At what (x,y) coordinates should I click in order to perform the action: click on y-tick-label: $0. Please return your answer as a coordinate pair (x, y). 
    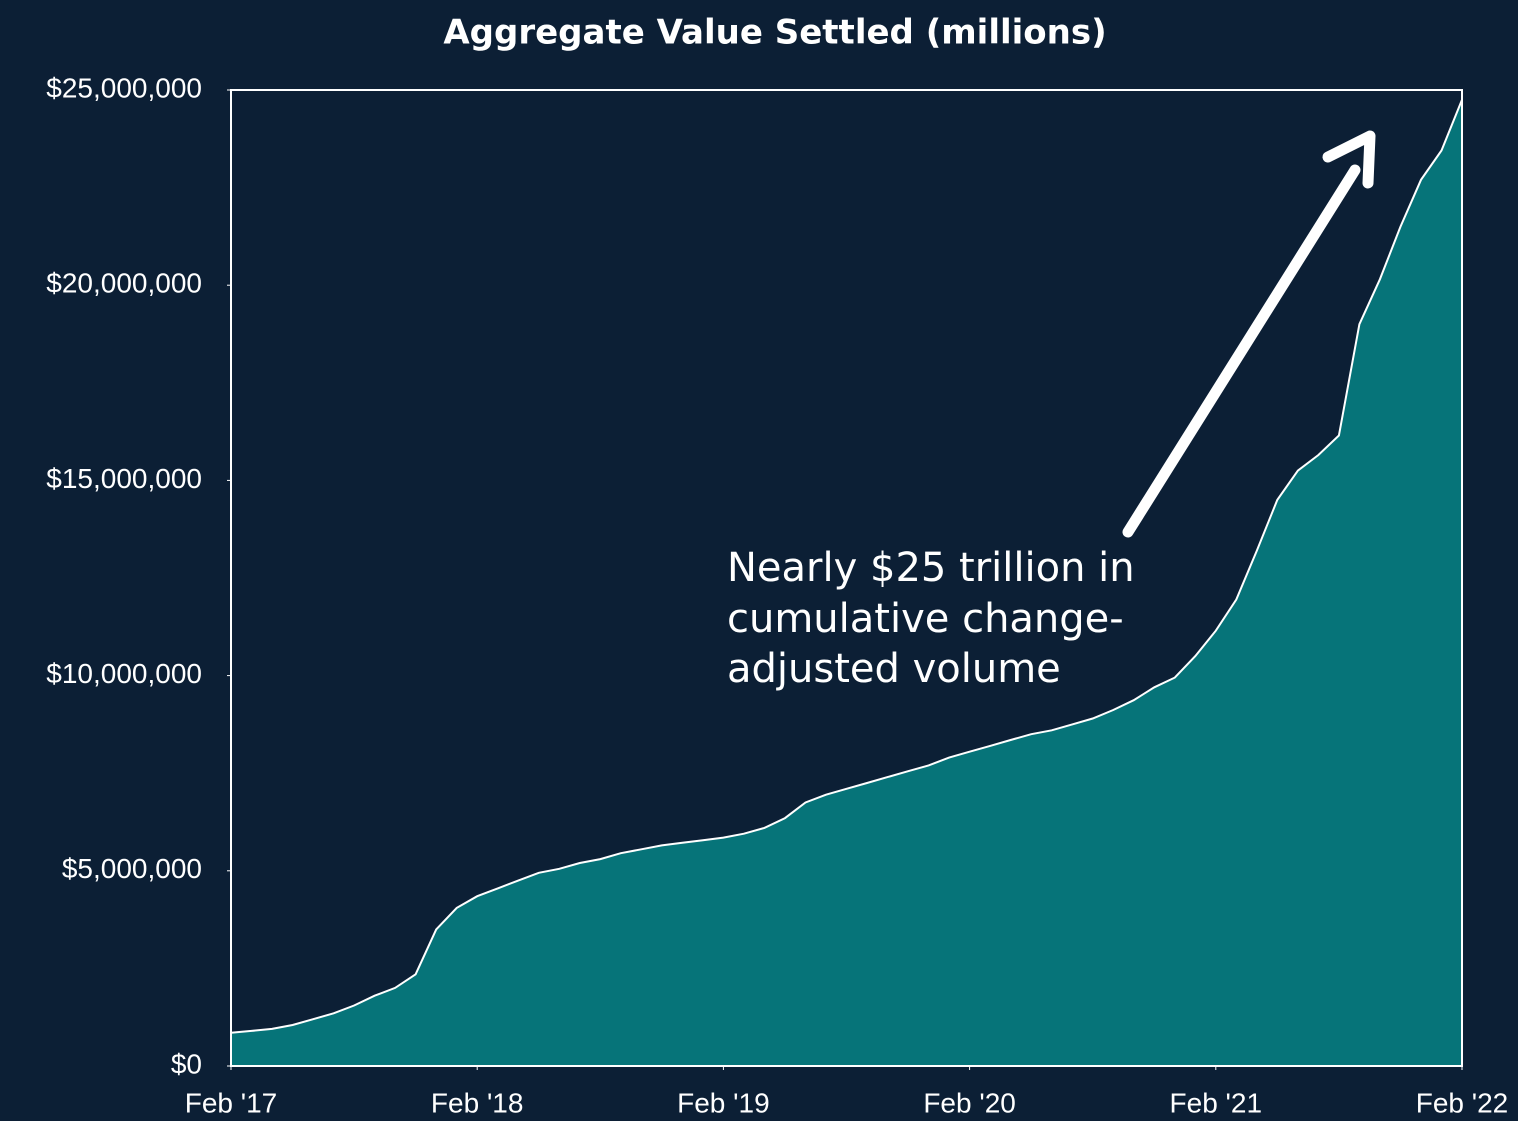
    Looking at the image, I should click on (186, 1063).